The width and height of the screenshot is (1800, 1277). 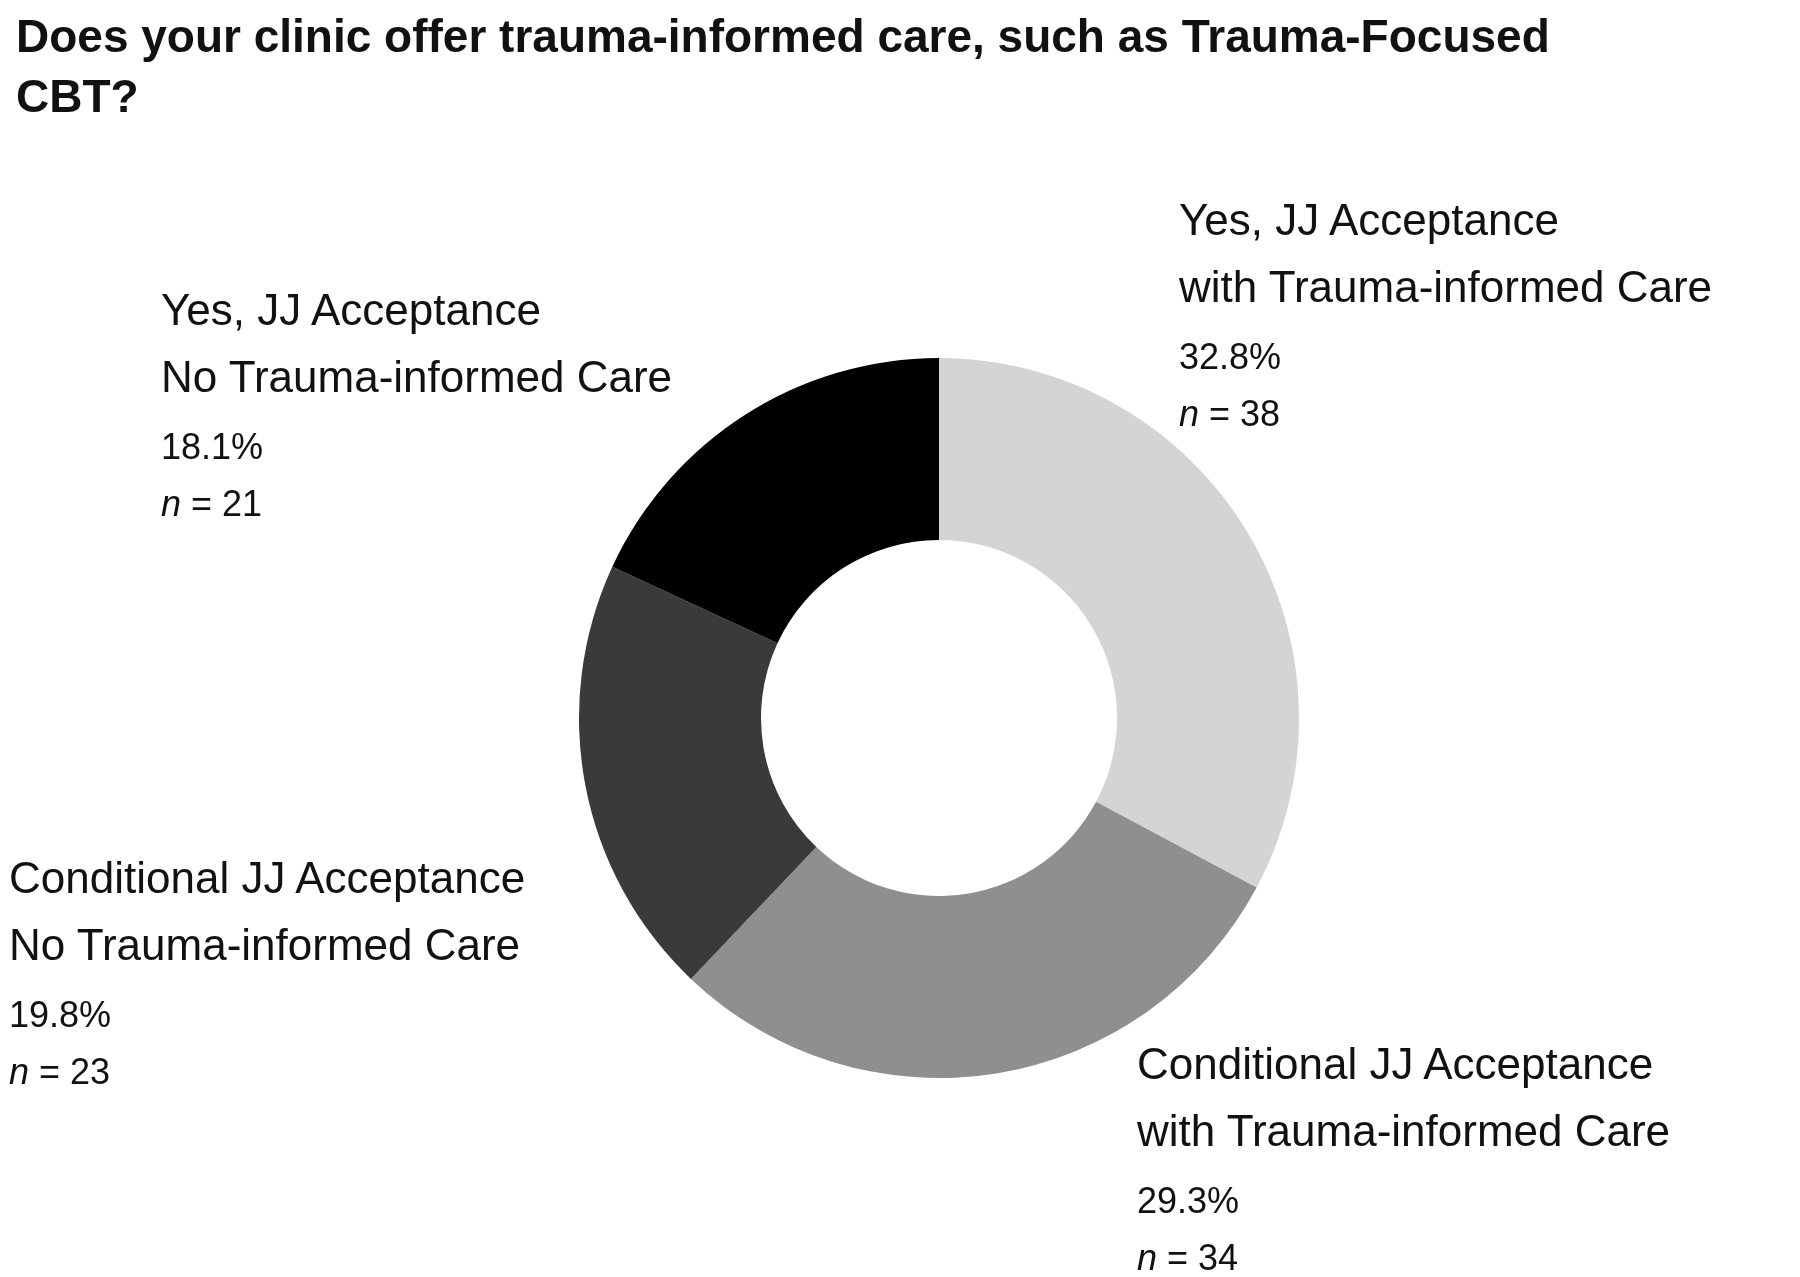 What do you see at coordinates (1403, 1097) in the screenshot?
I see `slice-label: Conditional JJ Acceptance with Trauma-informed Care` at bounding box center [1403, 1097].